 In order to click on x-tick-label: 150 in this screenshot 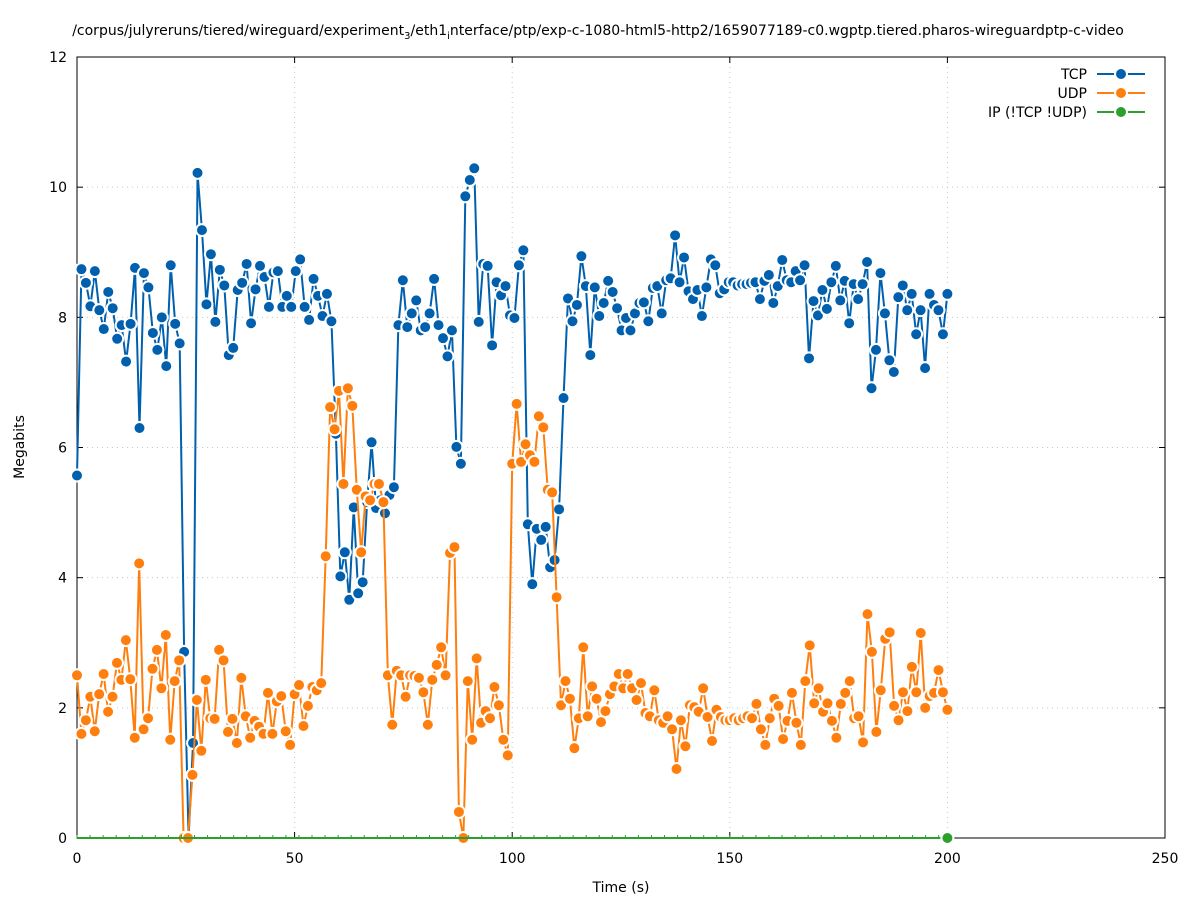, I will do `click(729, 859)`.